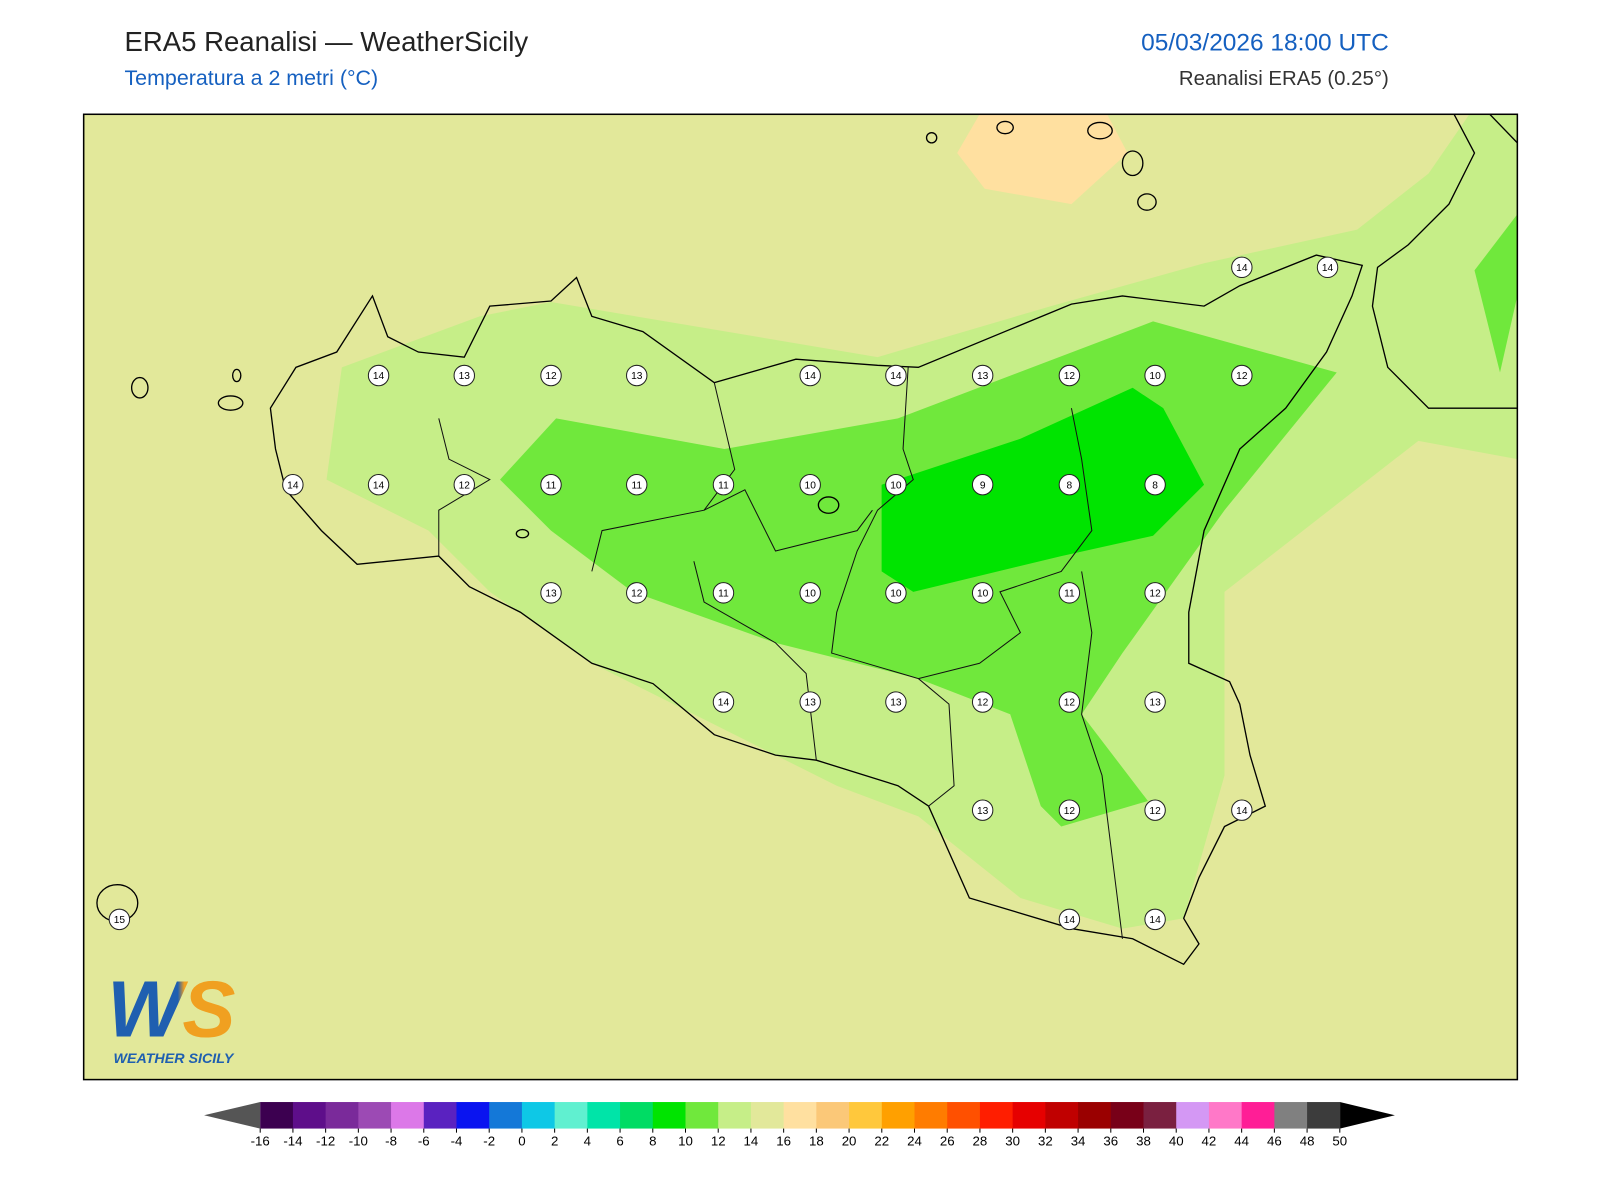 The width and height of the screenshot is (1600, 1200). I want to click on colorbar-tick-label: 46, so click(1274, 1140).